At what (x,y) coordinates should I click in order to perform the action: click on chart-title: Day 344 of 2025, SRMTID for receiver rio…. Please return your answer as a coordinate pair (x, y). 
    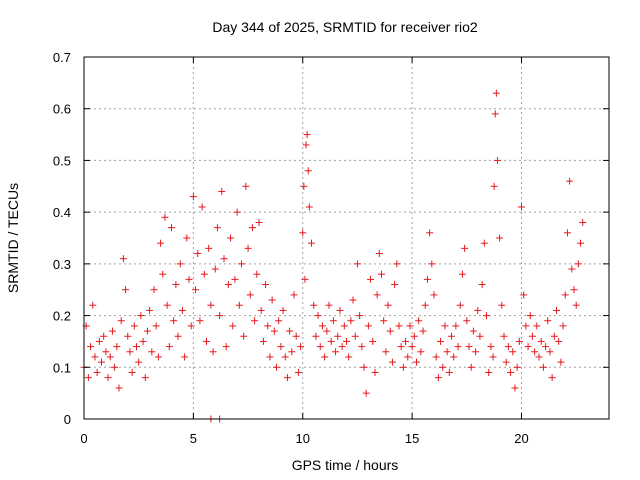
    Looking at the image, I should click on (345, 27).